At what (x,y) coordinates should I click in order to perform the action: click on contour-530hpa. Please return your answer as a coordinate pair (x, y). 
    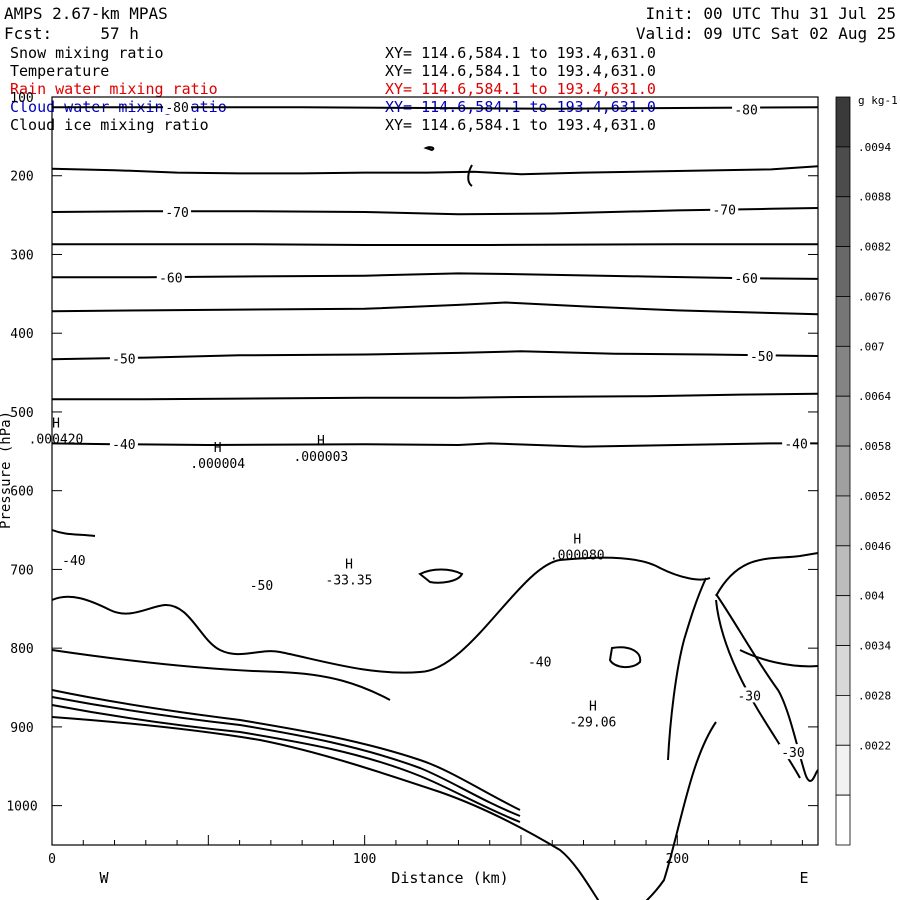
    Looking at the image, I should click on (73, 533).